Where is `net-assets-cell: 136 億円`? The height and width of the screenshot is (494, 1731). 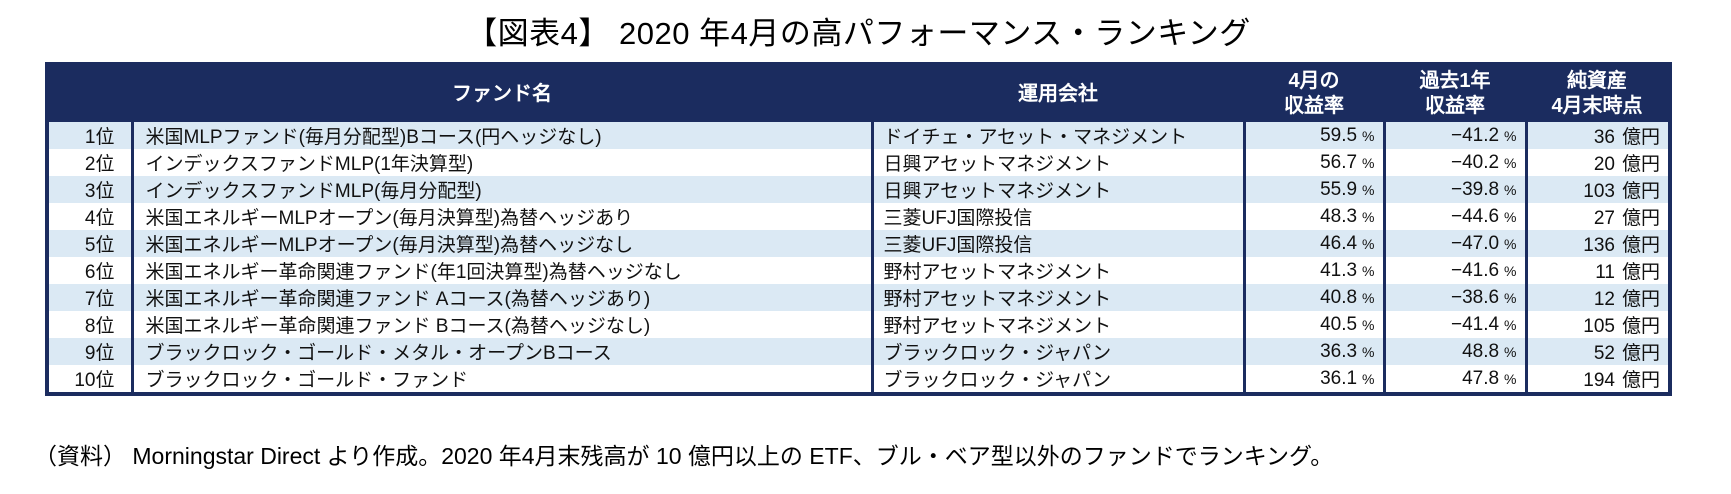
net-assets-cell: 136 億円 is located at coordinates (1597, 243).